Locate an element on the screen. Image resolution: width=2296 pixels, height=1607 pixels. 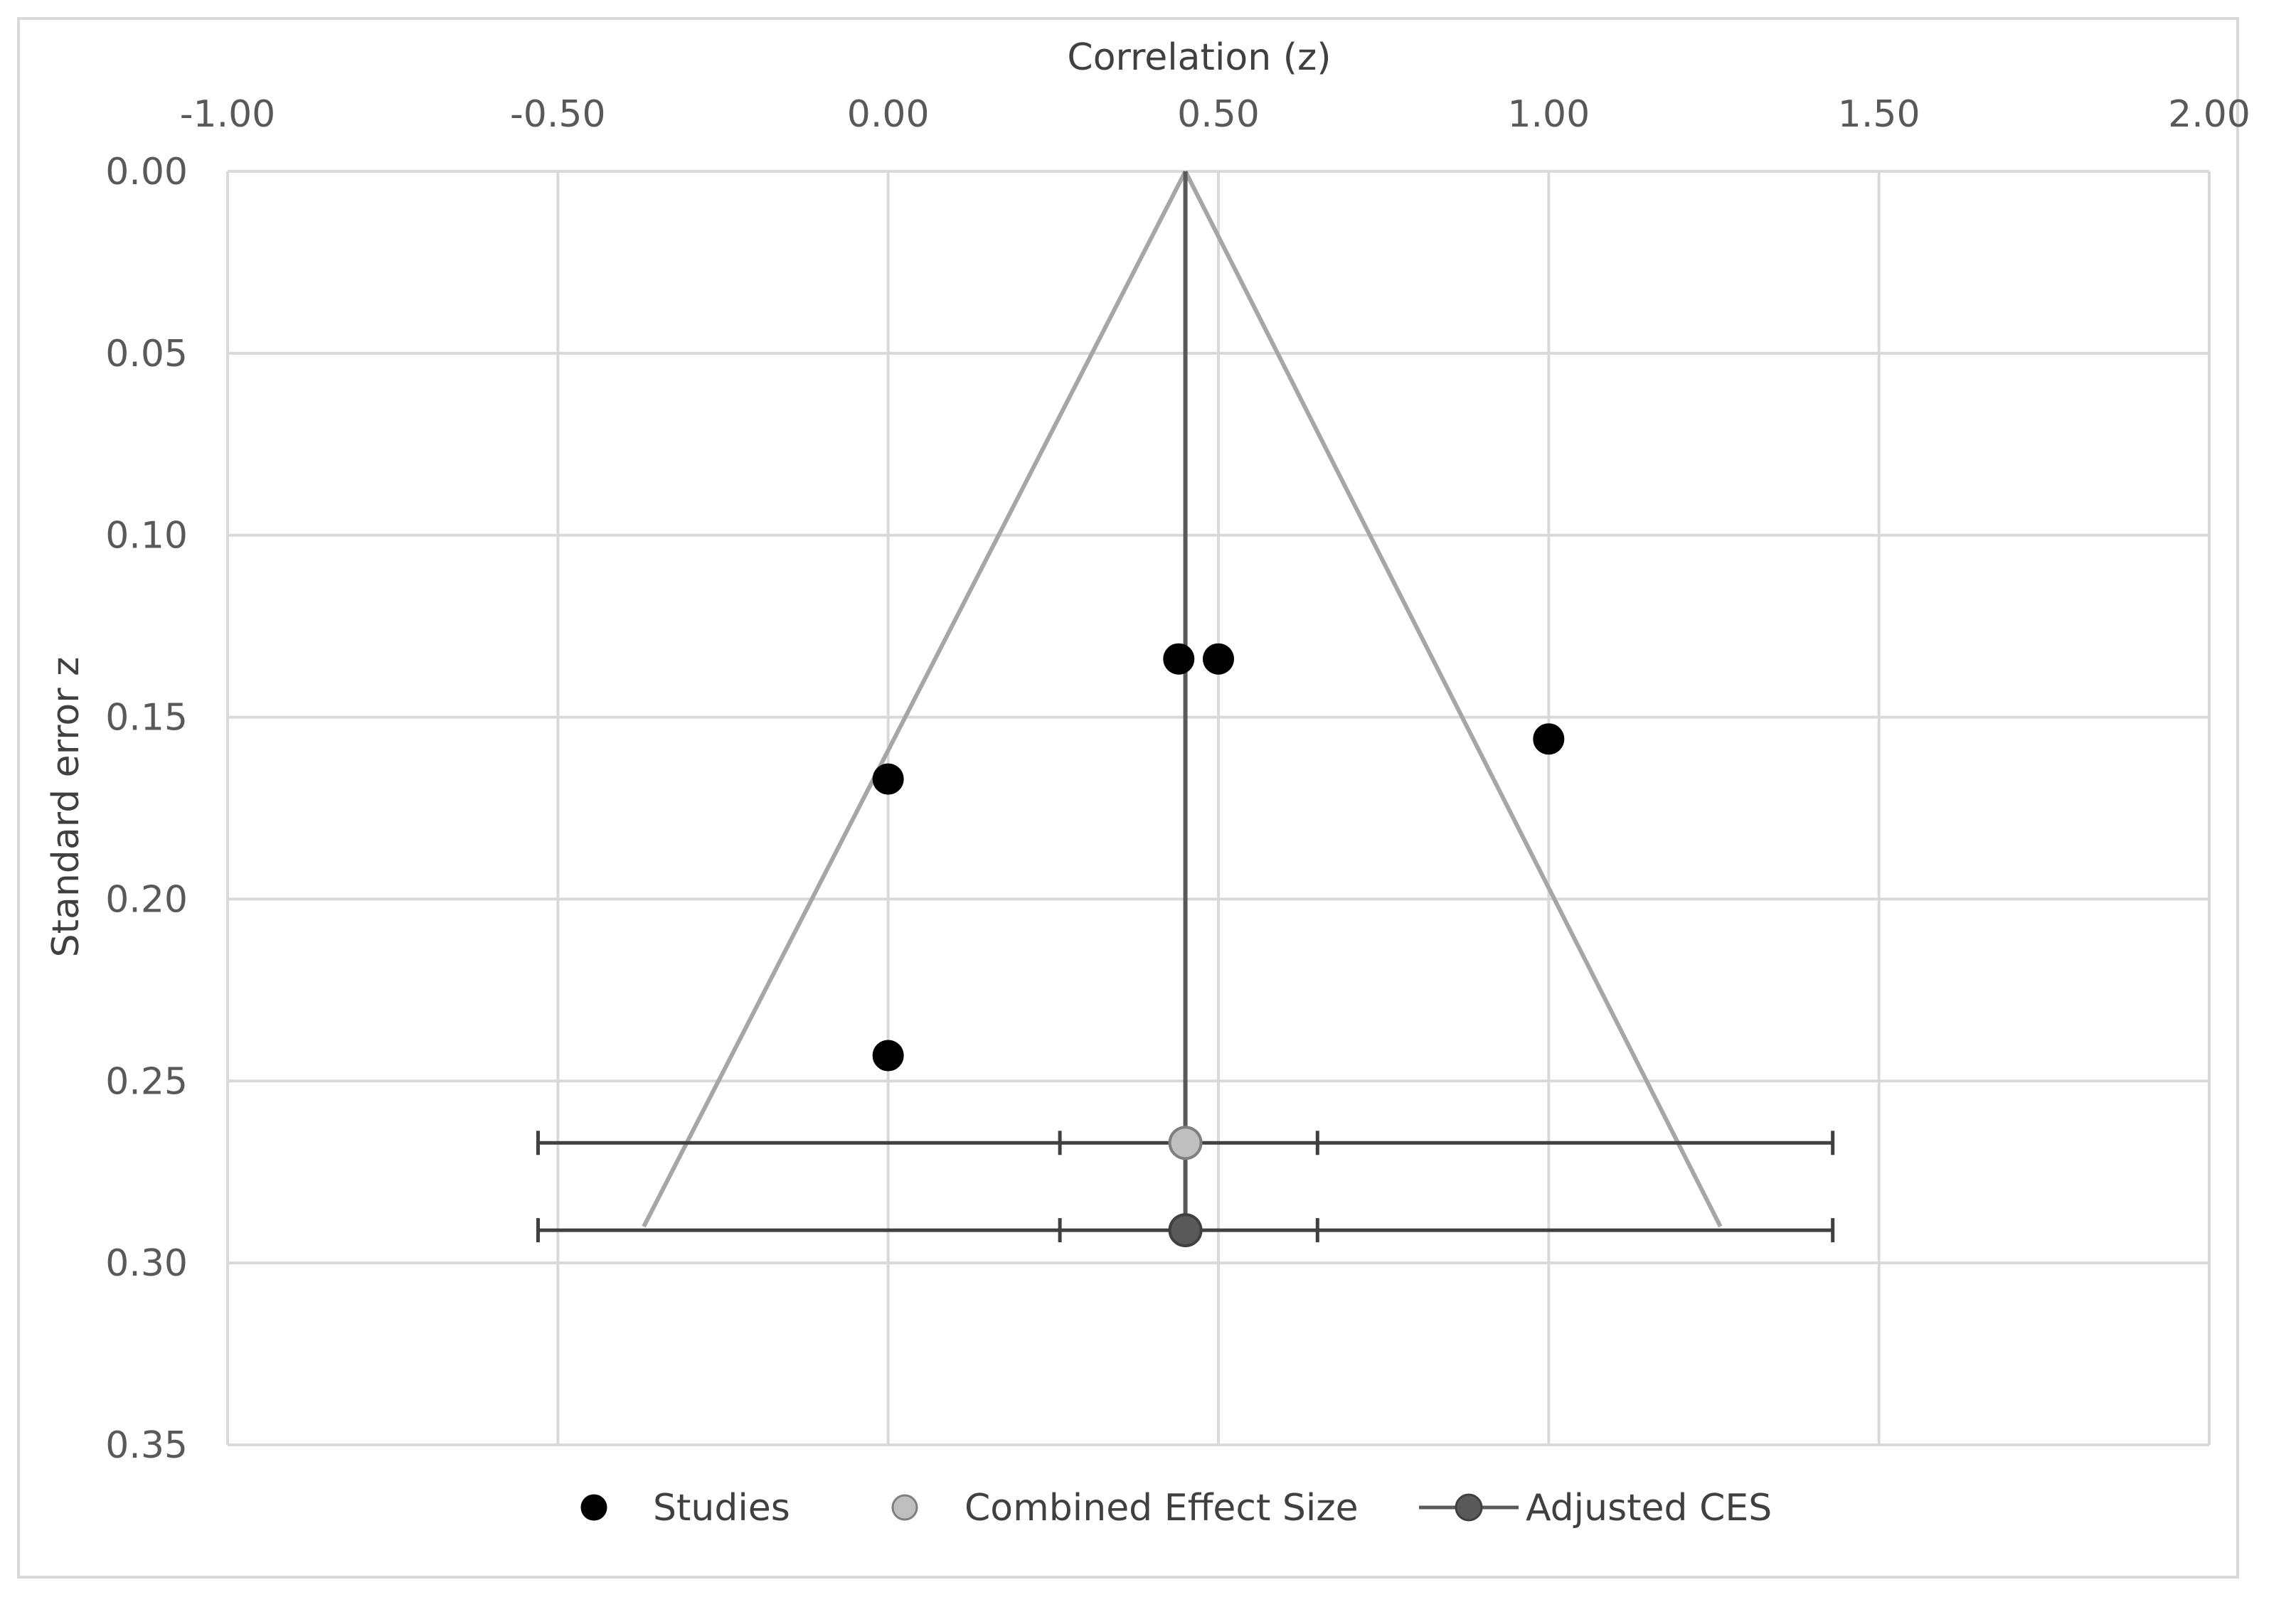
y-tick-label: 0.20 is located at coordinates (146, 900).